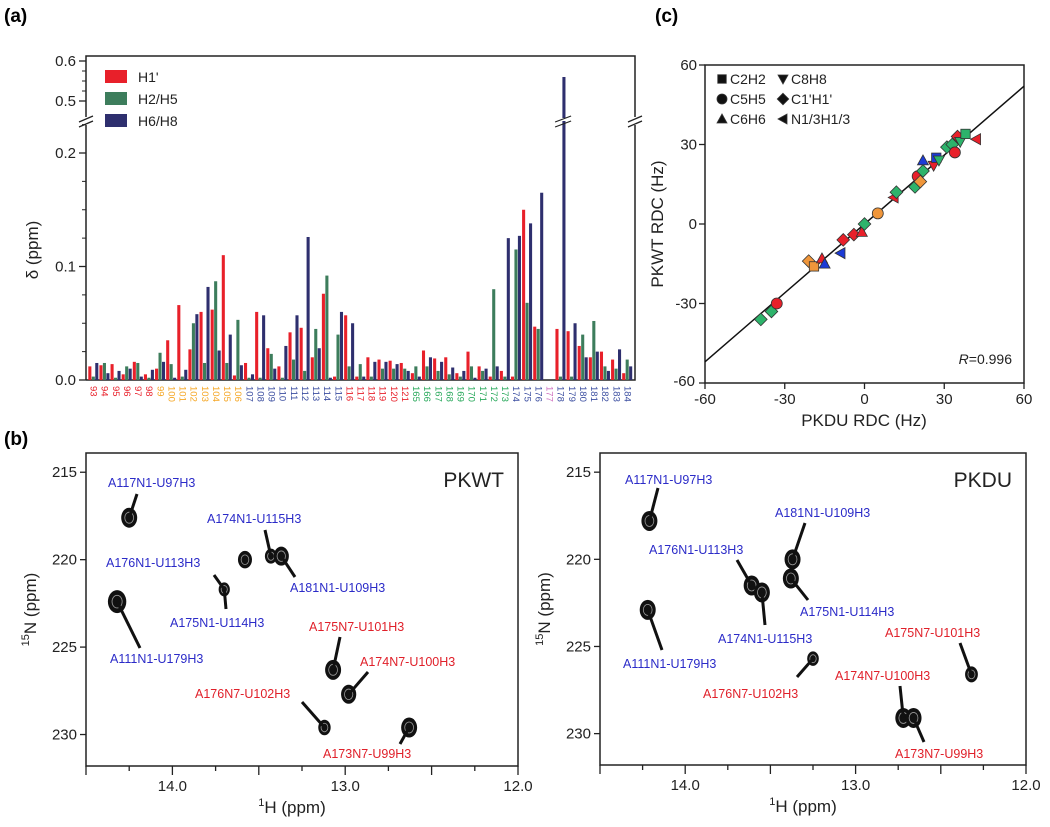 The height and width of the screenshot is (827, 1050). What do you see at coordinates (544, 609) in the screenshot?
I see `y-axis-label: 15N (ppm)` at bounding box center [544, 609].